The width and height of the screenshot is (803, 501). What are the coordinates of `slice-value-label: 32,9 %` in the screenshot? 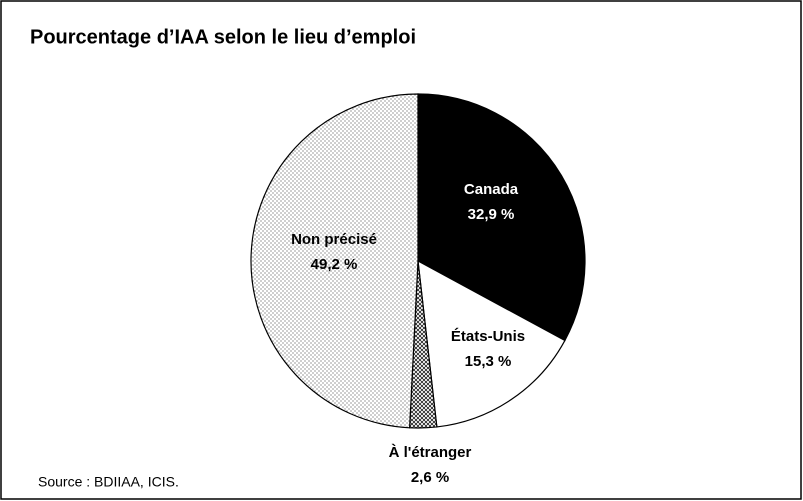 It's located at (491, 214).